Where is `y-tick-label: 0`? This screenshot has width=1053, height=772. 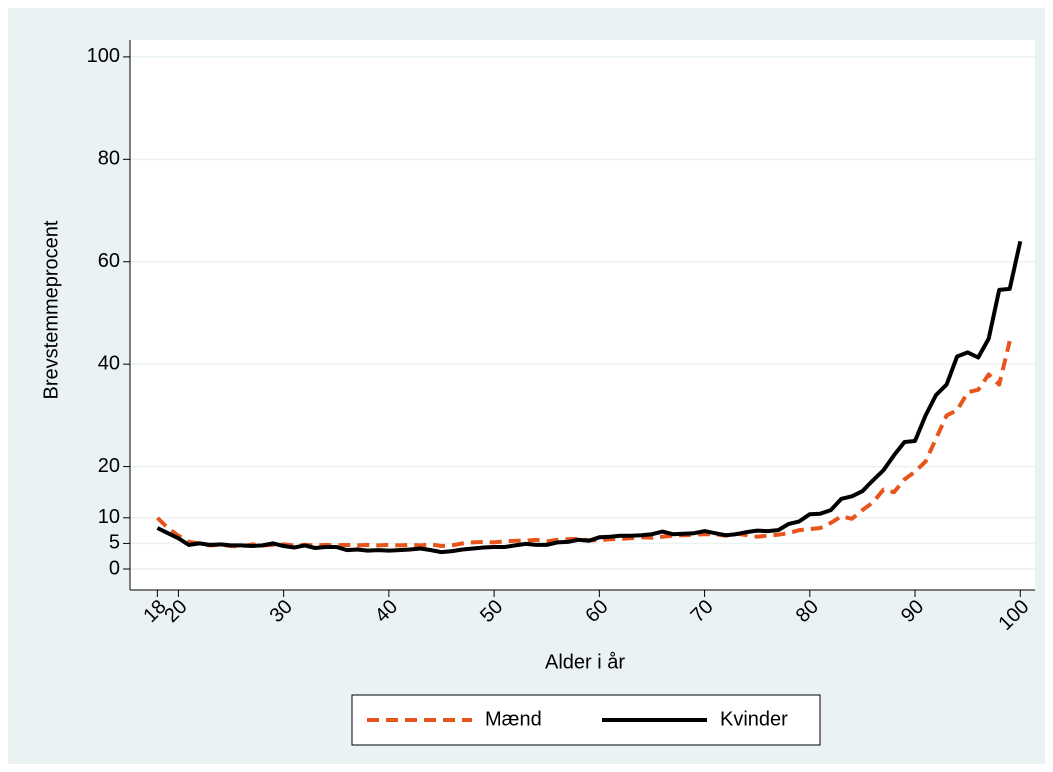 y-tick-label: 0 is located at coordinates (114, 568).